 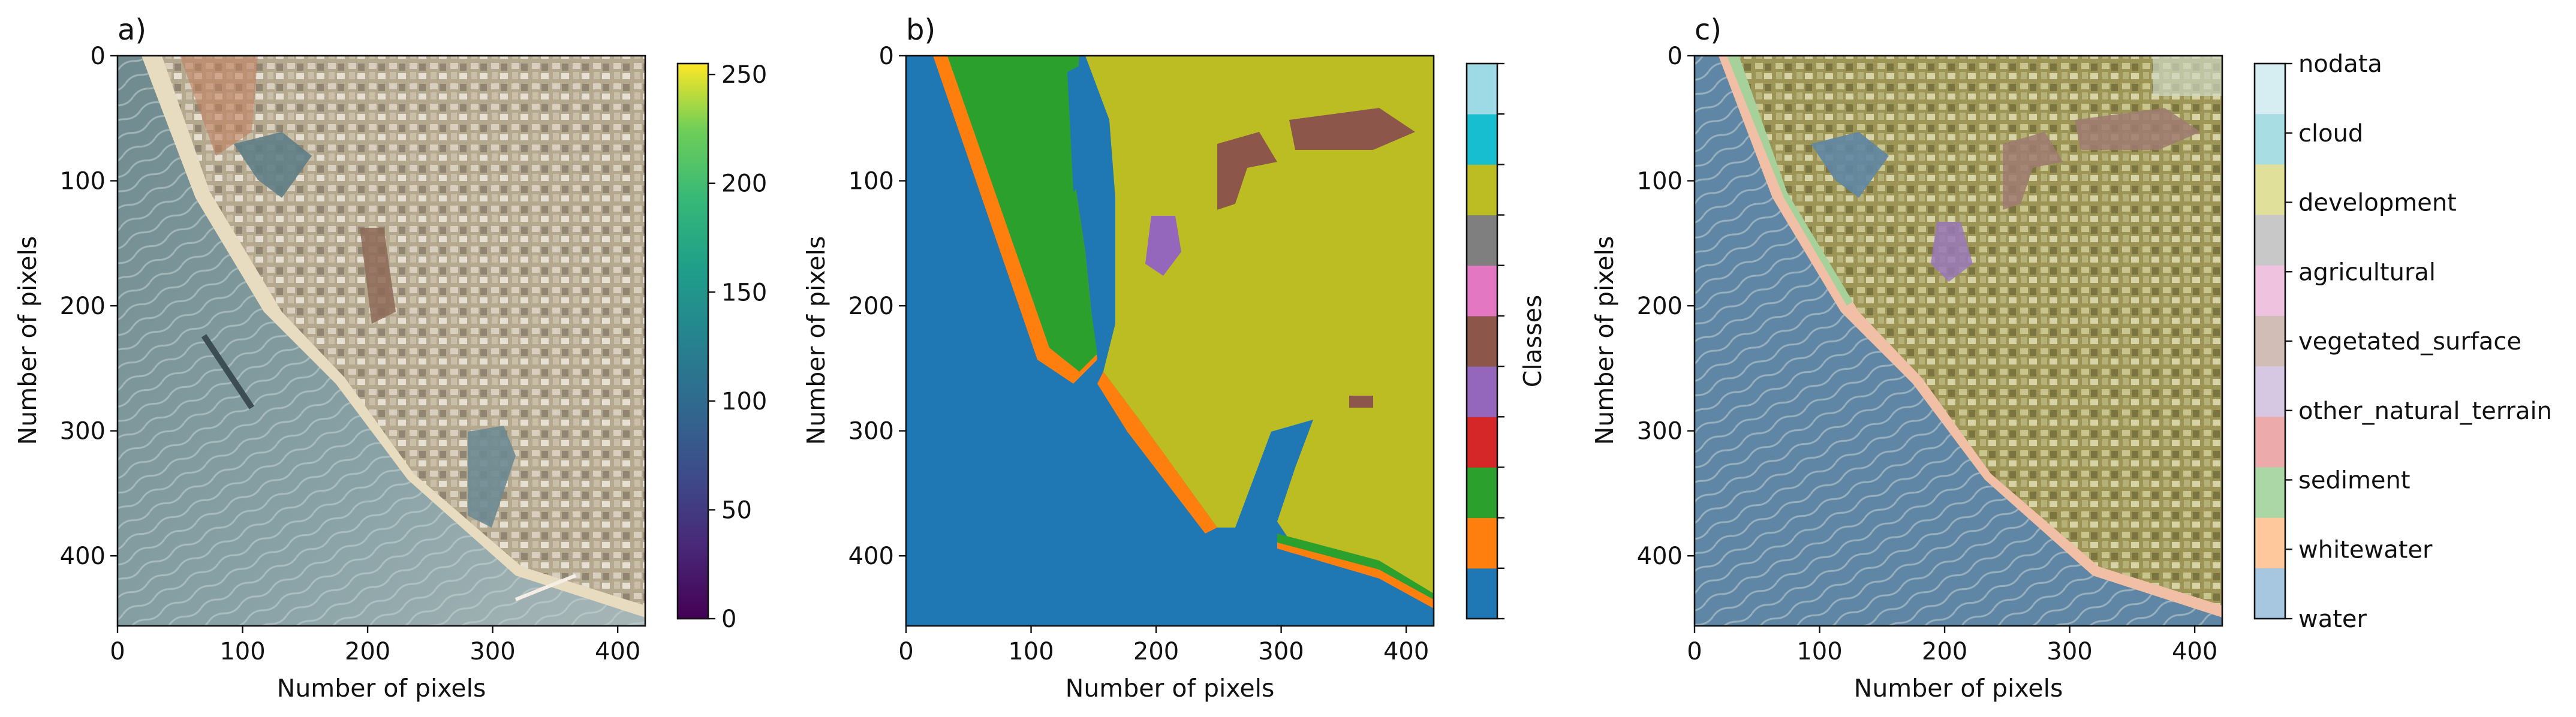 I want to click on panel-a-xtick-label: 300, so click(x=492, y=651).